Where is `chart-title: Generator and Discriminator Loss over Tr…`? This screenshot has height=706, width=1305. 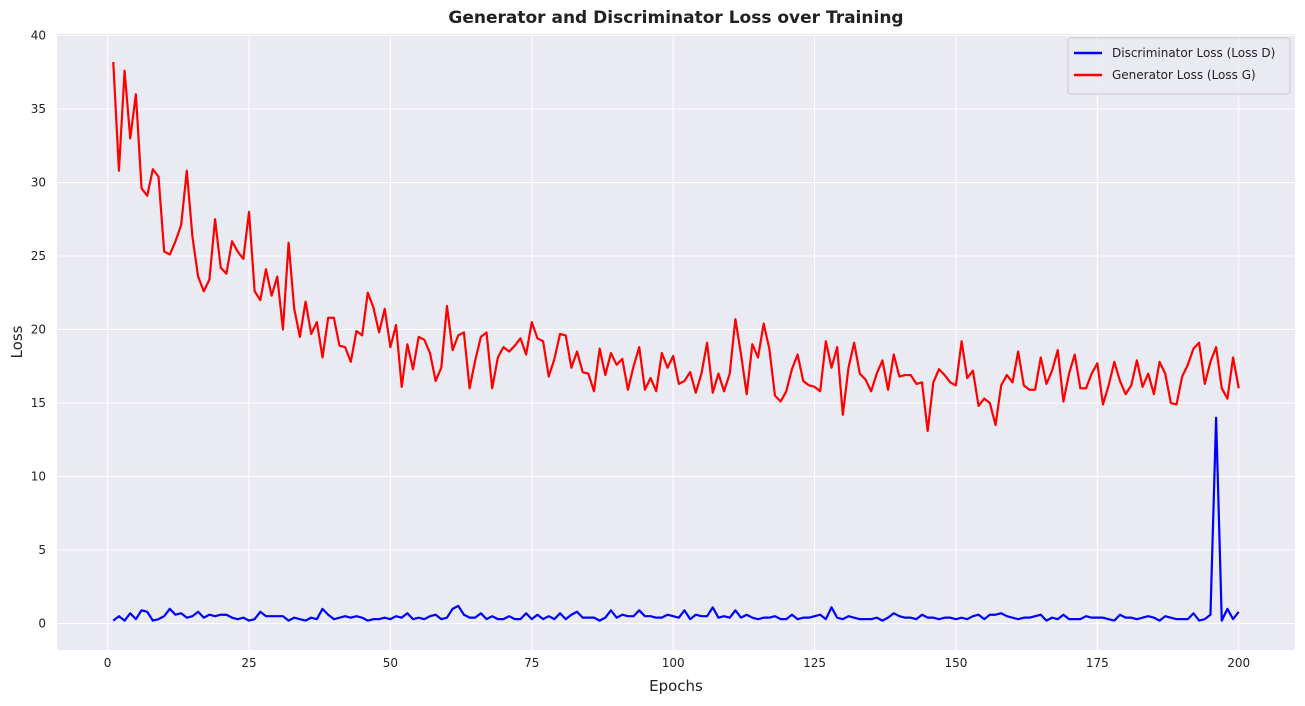
chart-title: Generator and Discriminator Loss over Tr… is located at coordinates (675, 18).